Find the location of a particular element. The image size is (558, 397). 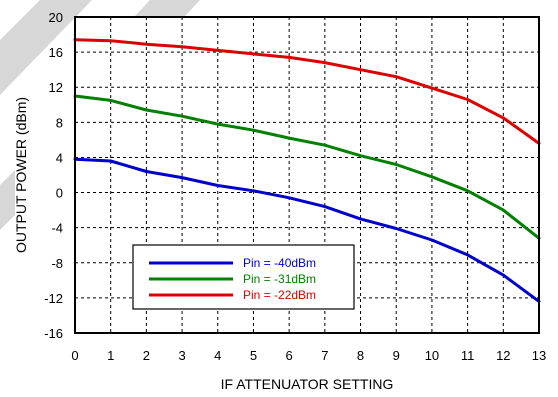

x-tick-label: 4 is located at coordinates (217, 355).